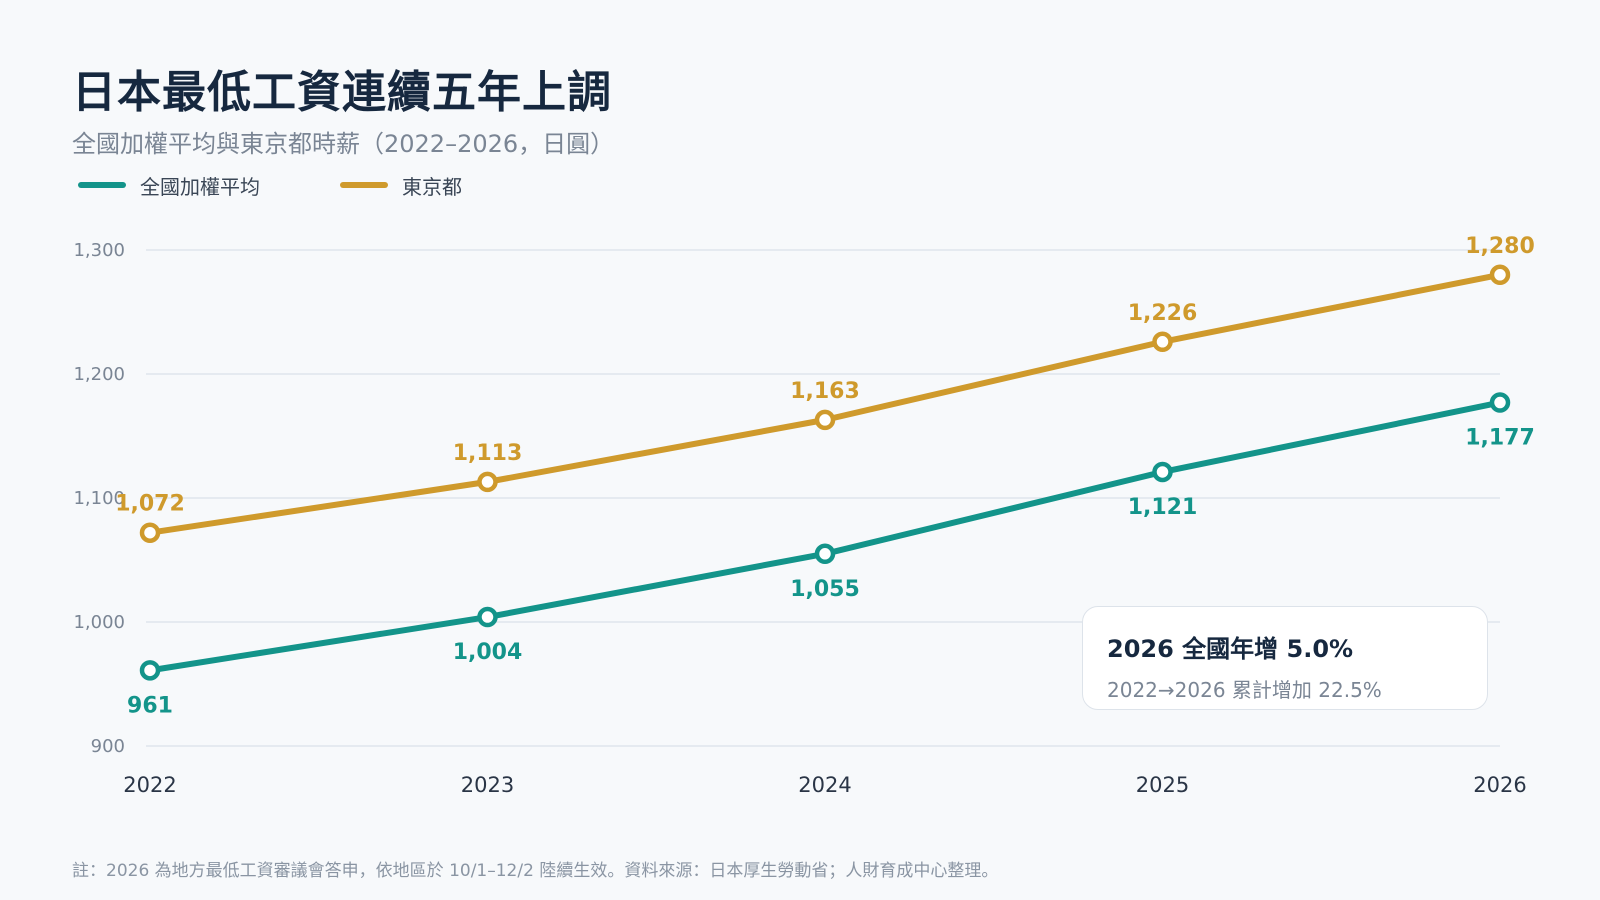 This screenshot has height=900, width=1600. Describe the element at coordinates (487, 785) in the screenshot. I see `x-tick-label: 2023` at that location.